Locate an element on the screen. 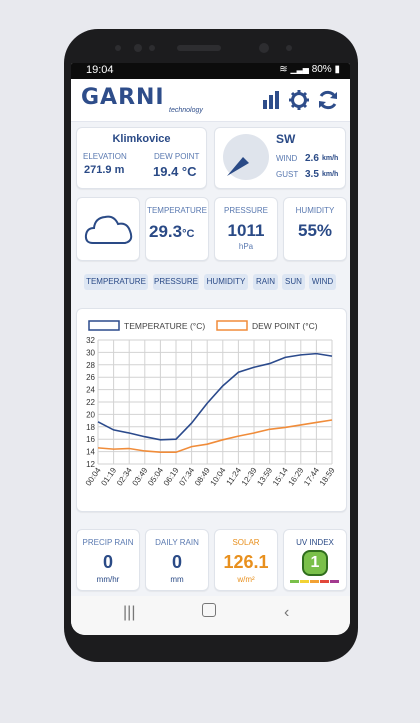 Image resolution: width=420 pixels, height=723 pixels. back-button: ‹ is located at coordinates (287, 612).